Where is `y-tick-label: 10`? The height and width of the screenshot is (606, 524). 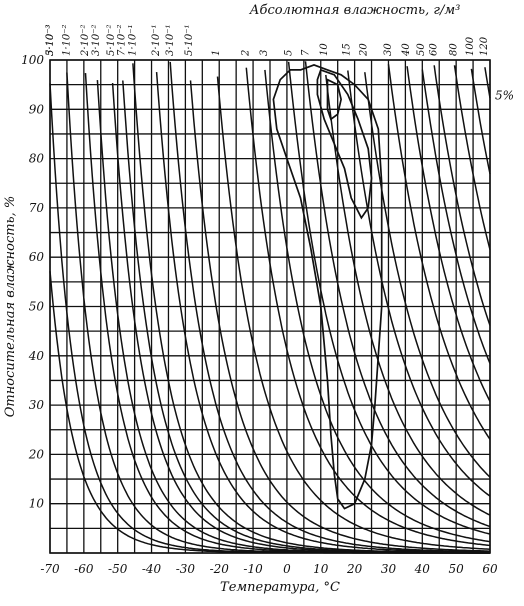 y-tick-label: 10 is located at coordinates (37, 504).